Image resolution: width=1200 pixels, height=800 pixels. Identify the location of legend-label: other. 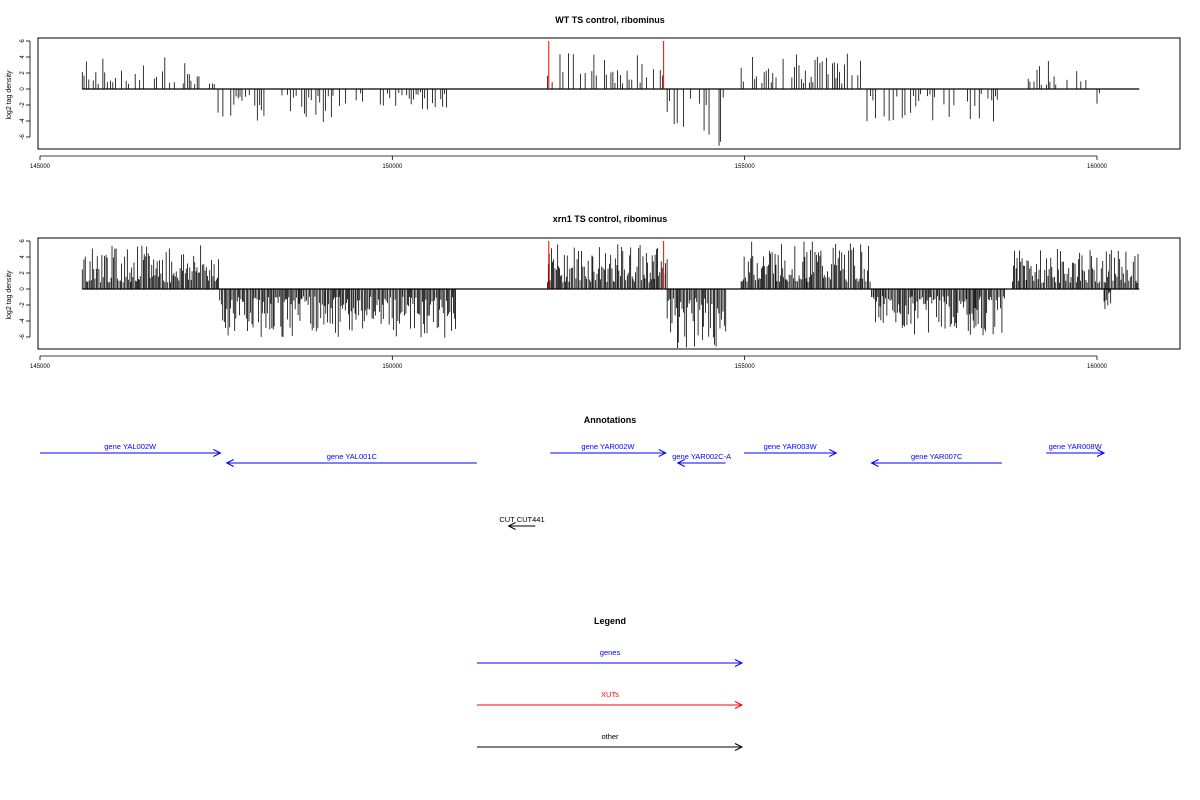
(610, 736).